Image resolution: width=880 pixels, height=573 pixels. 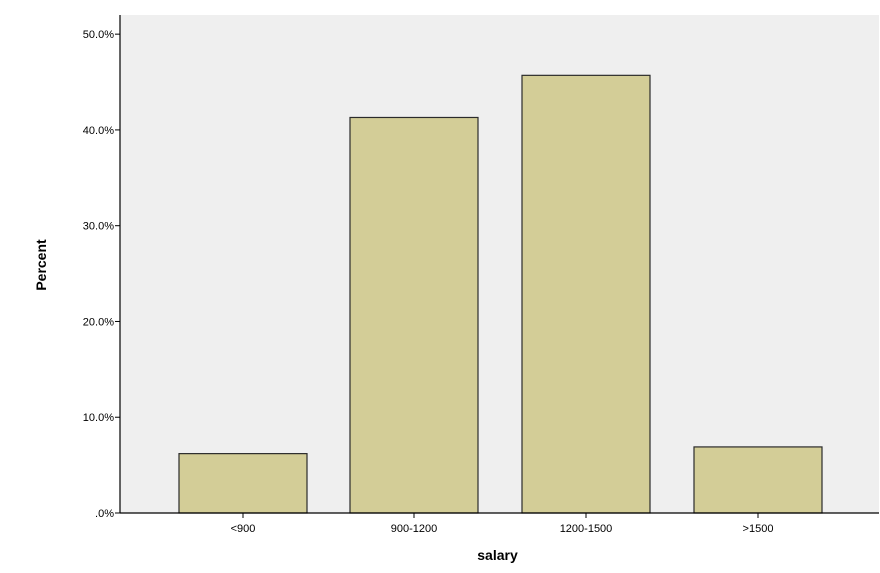 I want to click on x-axis-title: salary, so click(x=497, y=555).